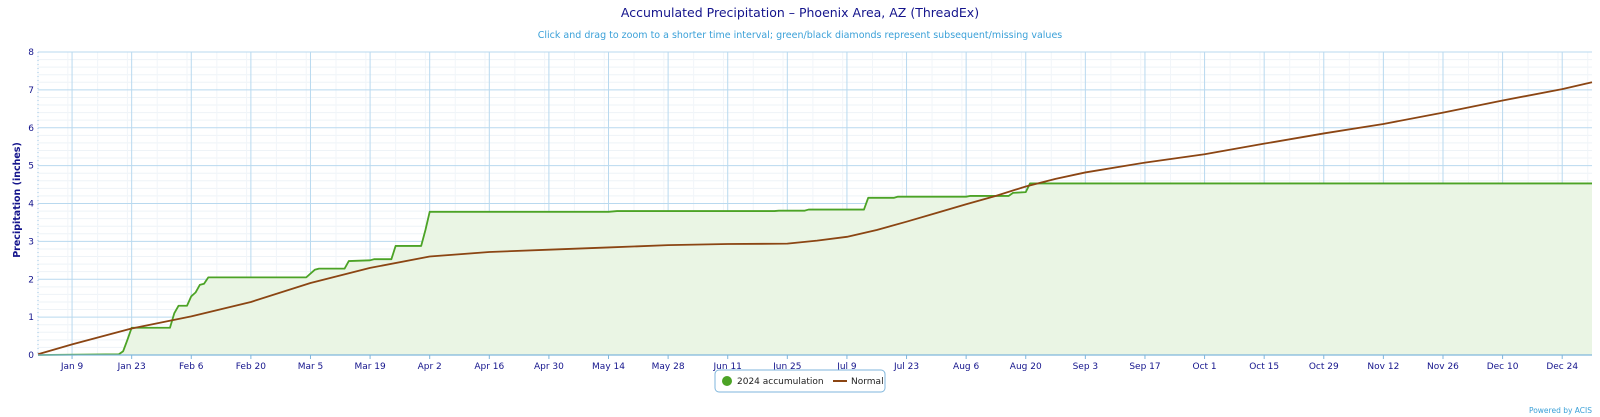 Image resolution: width=1600 pixels, height=417 pixels. What do you see at coordinates (727, 367) in the screenshot?
I see `x-tick-label: Jun 11` at bounding box center [727, 367].